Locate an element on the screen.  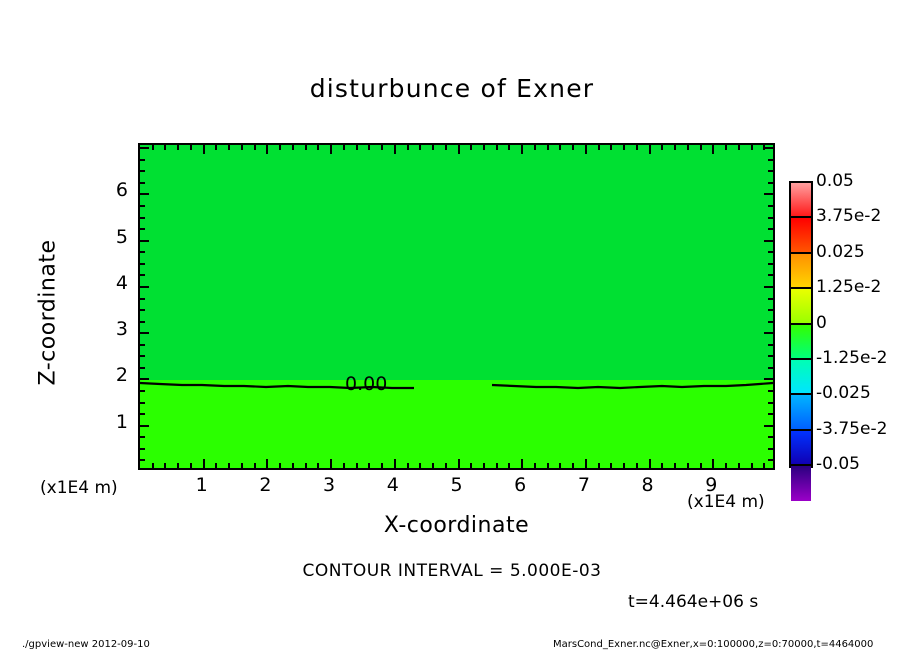
x-axis-tick-label: 1 is located at coordinates (201, 485).